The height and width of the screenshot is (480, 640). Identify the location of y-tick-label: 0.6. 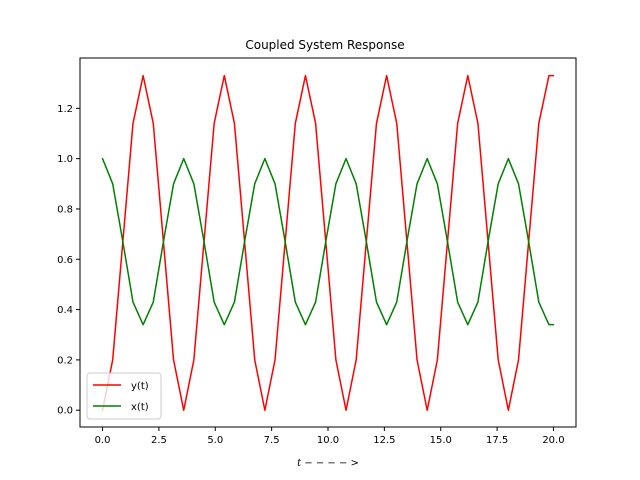
(65, 260).